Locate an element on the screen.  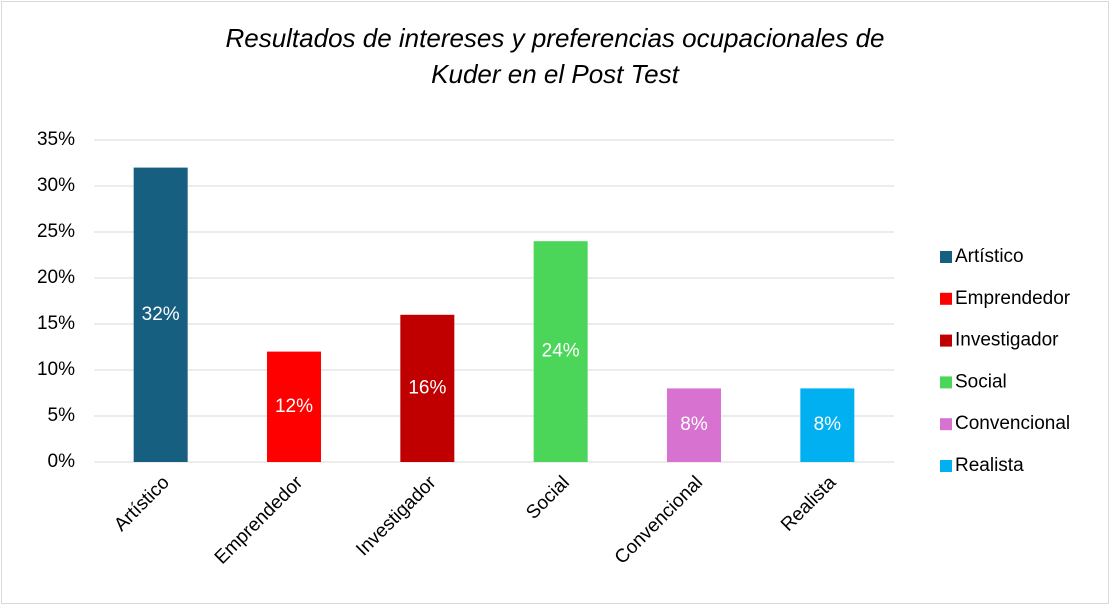
data-label: 32% is located at coordinates (161, 314).